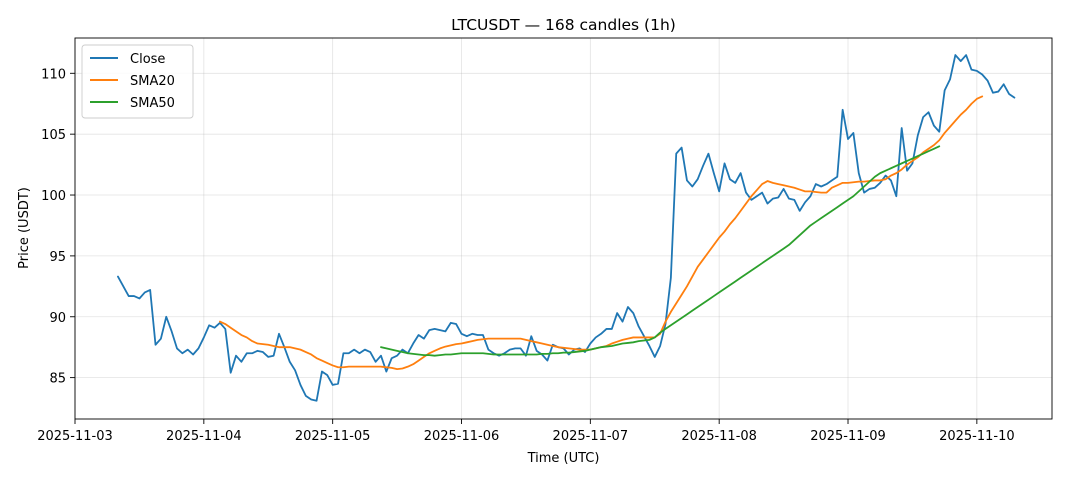  What do you see at coordinates (53, 196) in the screenshot?
I see `y-tick-label: 100` at bounding box center [53, 196].